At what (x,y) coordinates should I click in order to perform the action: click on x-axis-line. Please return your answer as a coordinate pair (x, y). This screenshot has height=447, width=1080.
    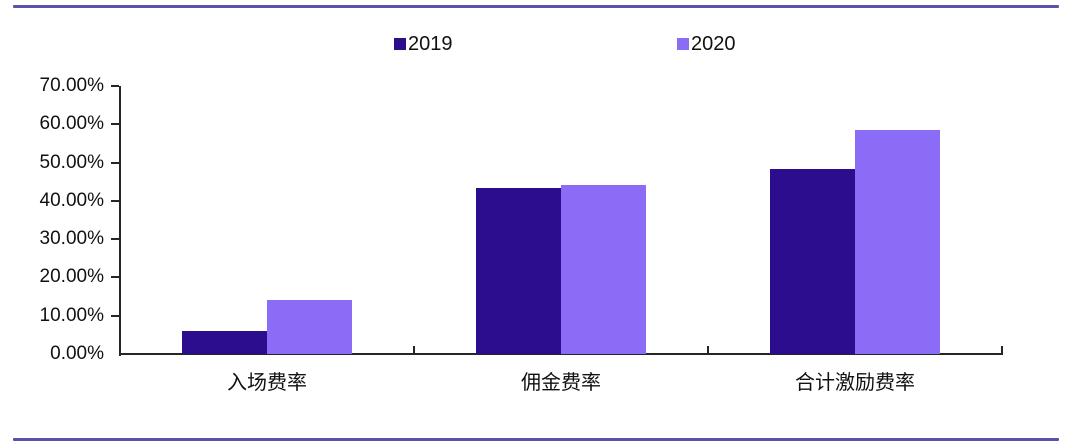
    Looking at the image, I should click on (561, 354).